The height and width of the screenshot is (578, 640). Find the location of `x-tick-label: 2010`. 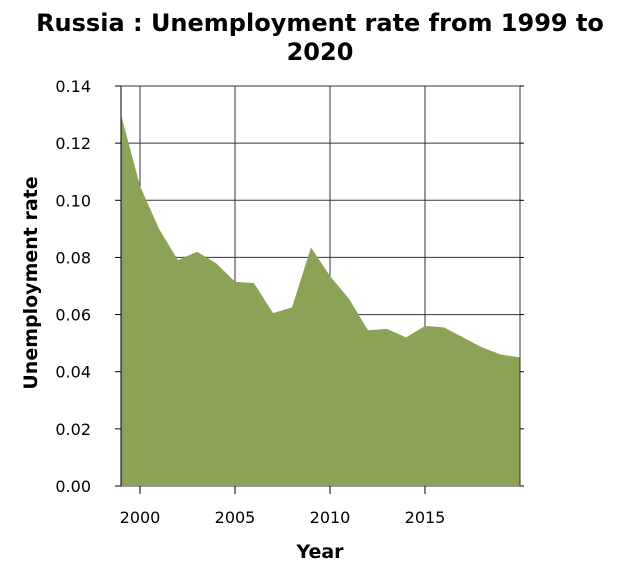

x-tick-label: 2010 is located at coordinates (330, 517).